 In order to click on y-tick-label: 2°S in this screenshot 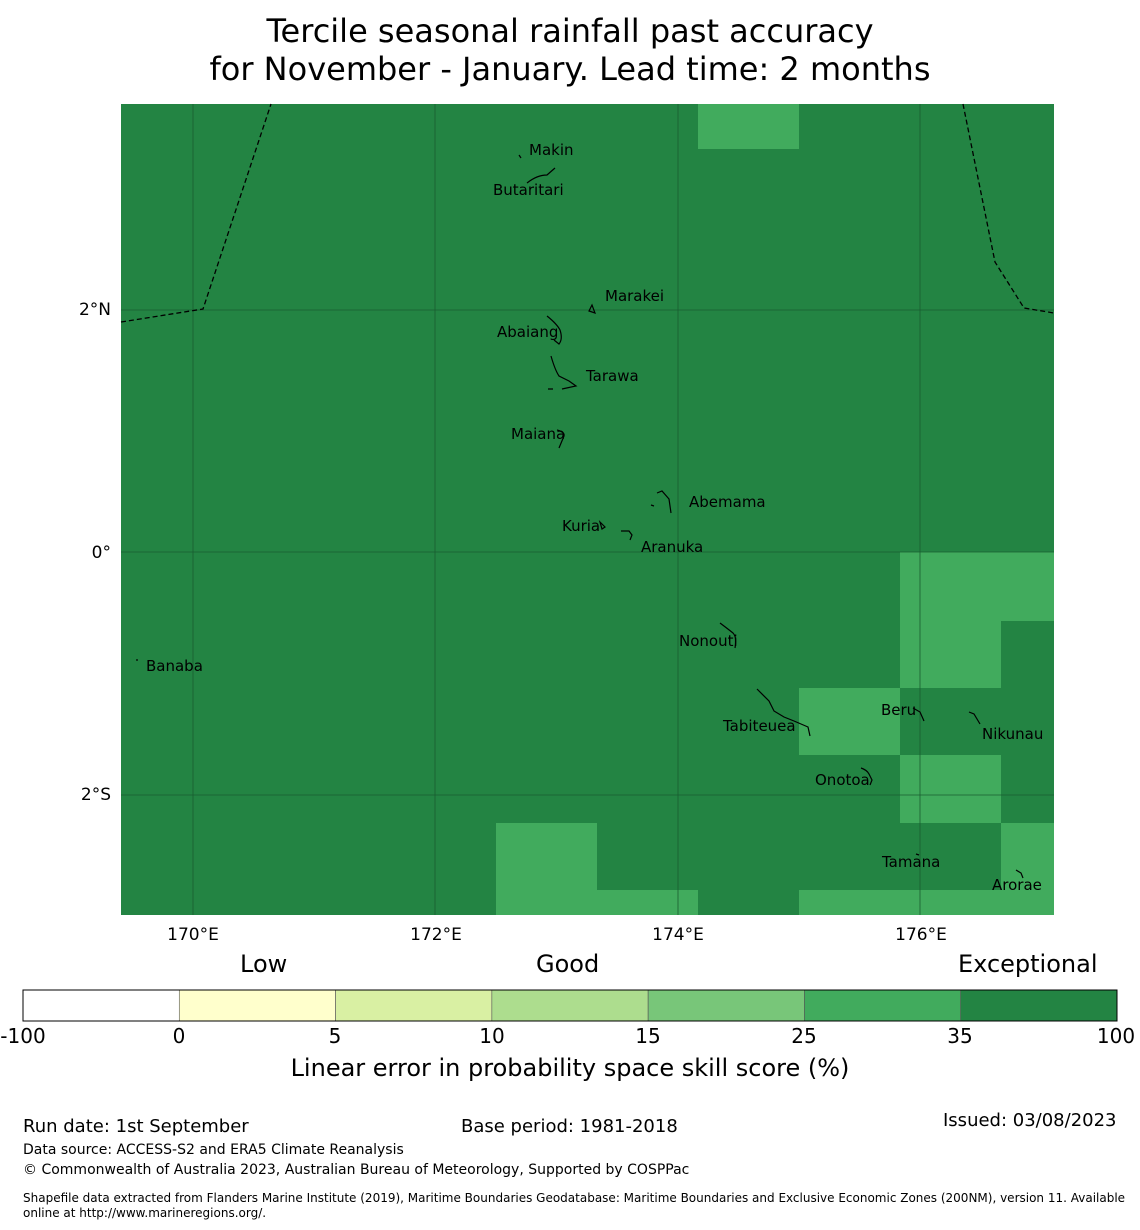, I will do `click(96, 795)`.